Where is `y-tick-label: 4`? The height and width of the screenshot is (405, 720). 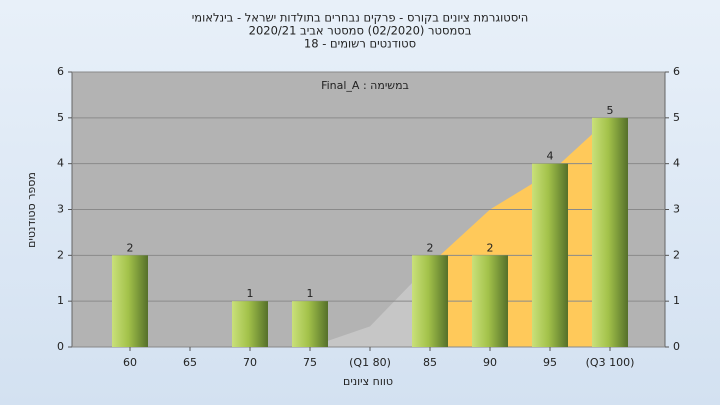 y-tick-label: 4 is located at coordinates (60, 163).